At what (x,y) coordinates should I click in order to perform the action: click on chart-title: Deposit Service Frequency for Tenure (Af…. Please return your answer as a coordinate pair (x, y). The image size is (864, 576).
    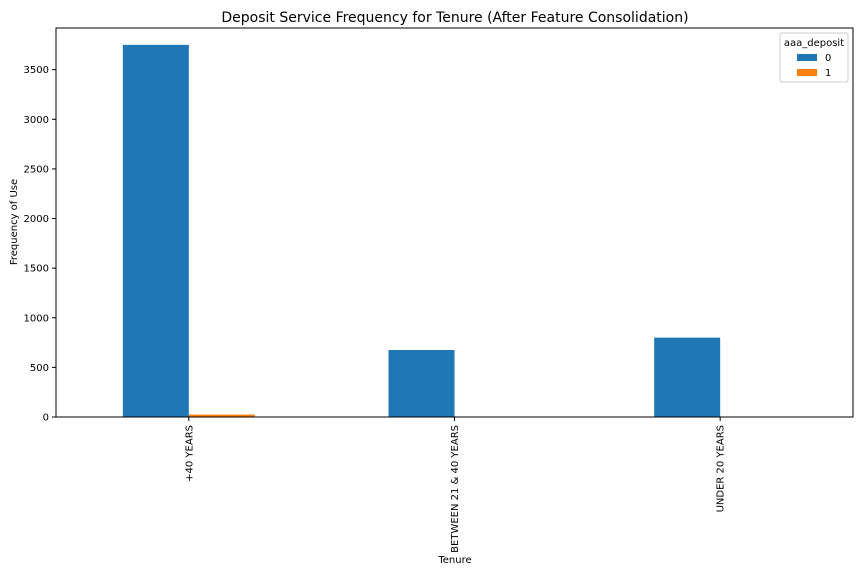
    Looking at the image, I should click on (454, 18).